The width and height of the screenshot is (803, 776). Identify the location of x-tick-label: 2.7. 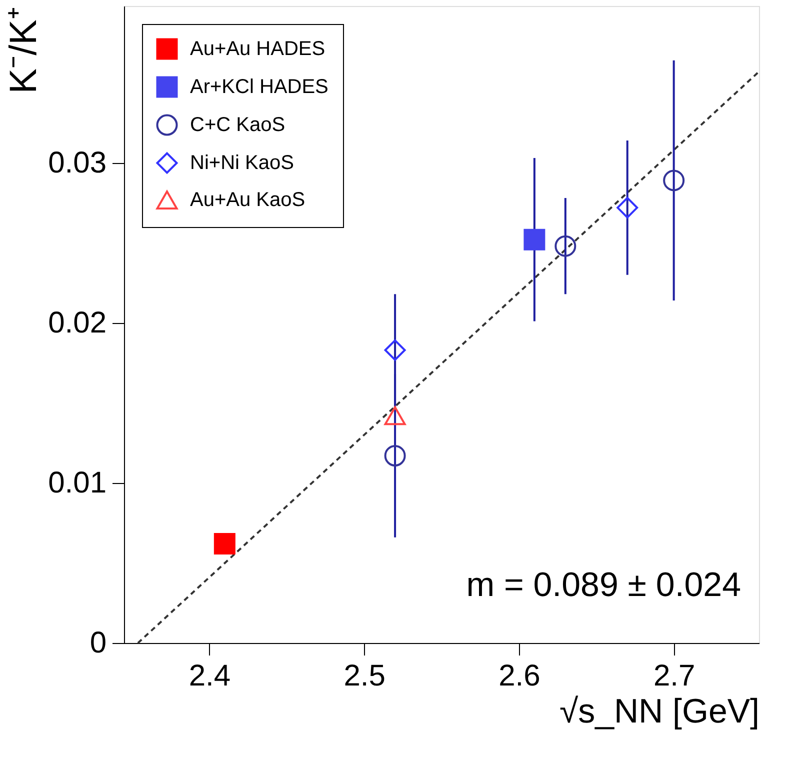
(674, 676).